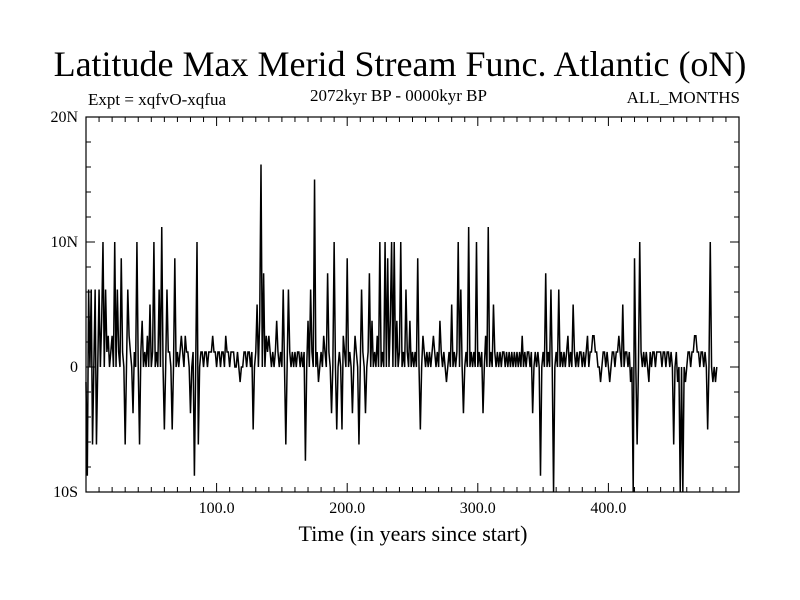 The height and width of the screenshot is (600, 800). Describe the element at coordinates (478, 508) in the screenshot. I see `x-tick-label: 300.0` at that location.